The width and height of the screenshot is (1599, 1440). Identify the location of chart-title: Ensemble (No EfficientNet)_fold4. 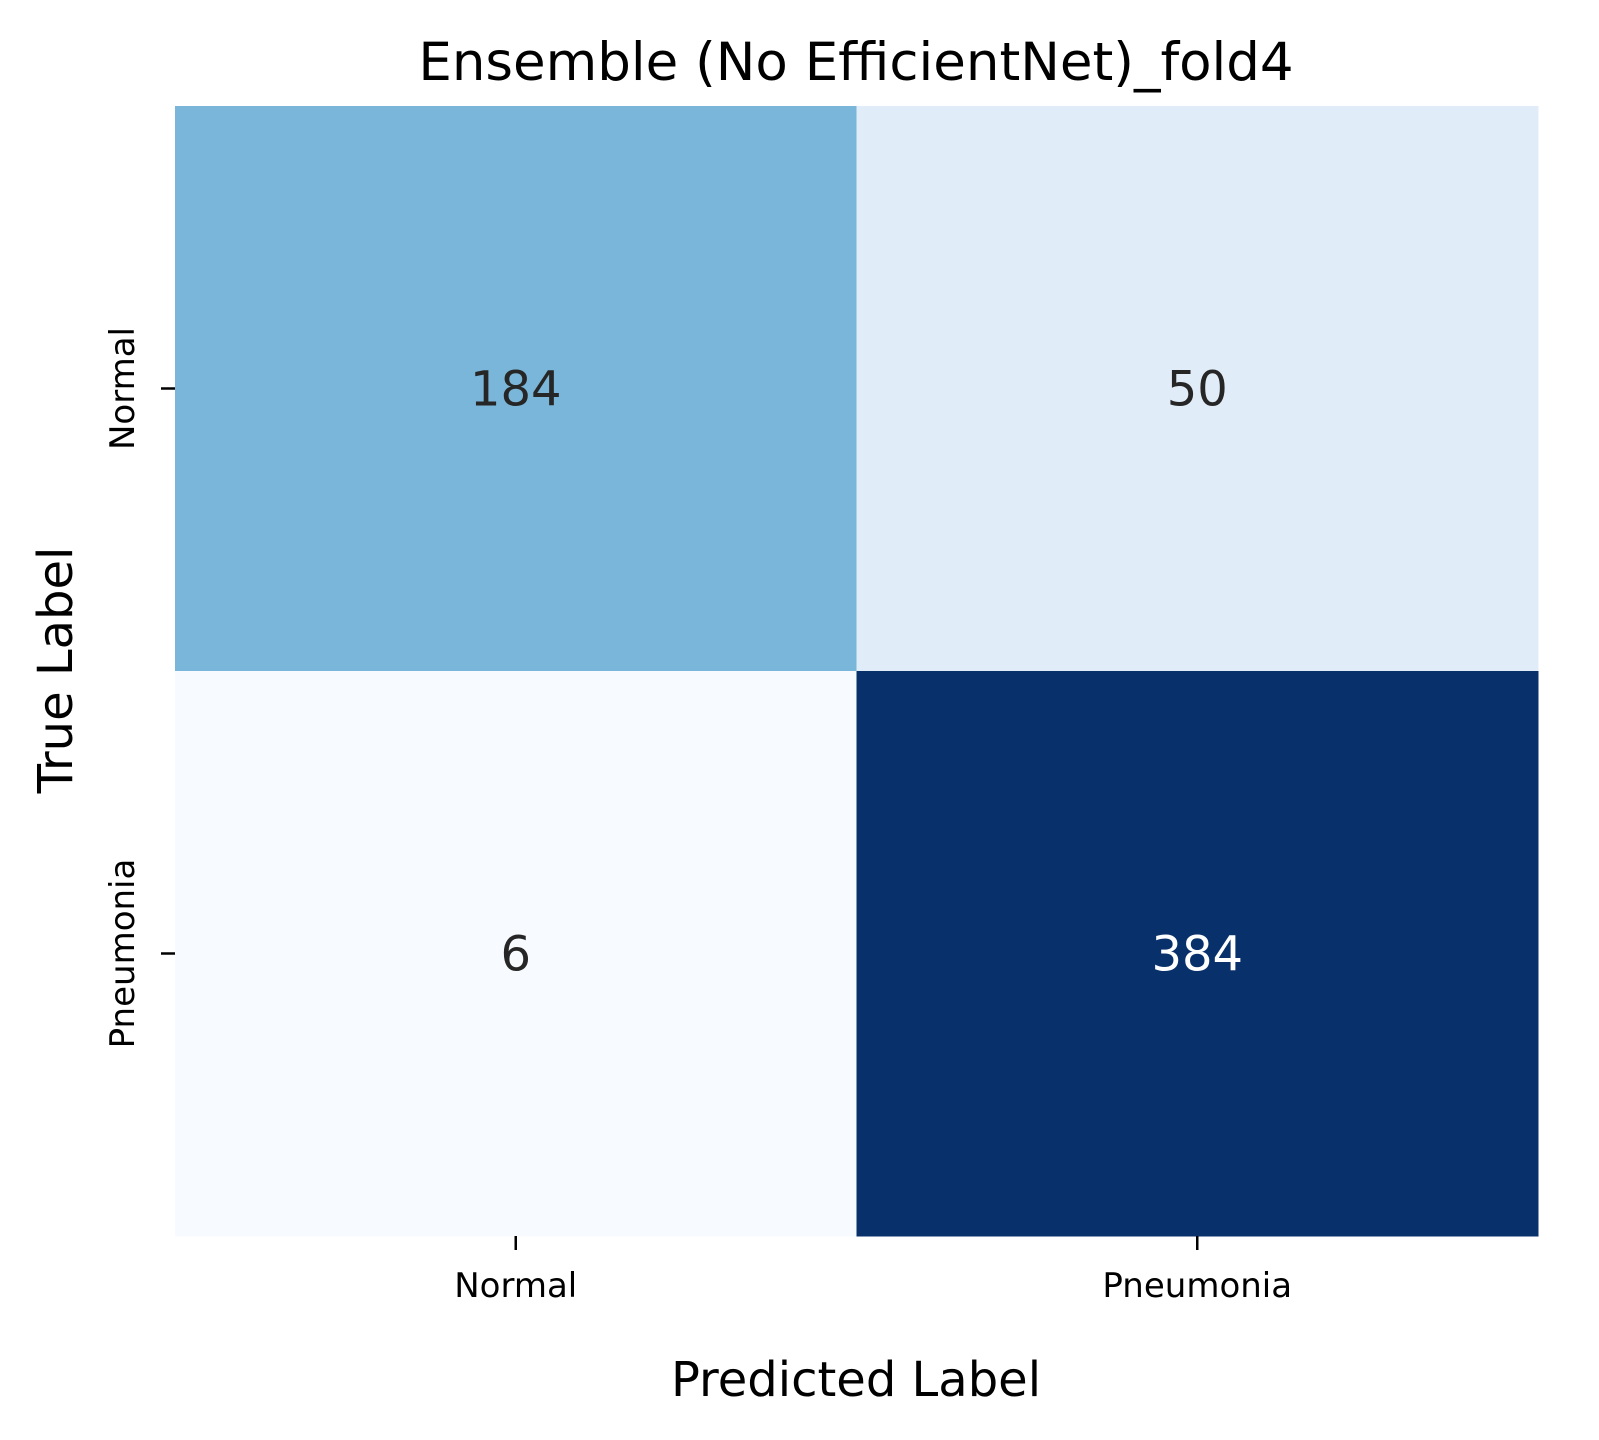
(855, 62).